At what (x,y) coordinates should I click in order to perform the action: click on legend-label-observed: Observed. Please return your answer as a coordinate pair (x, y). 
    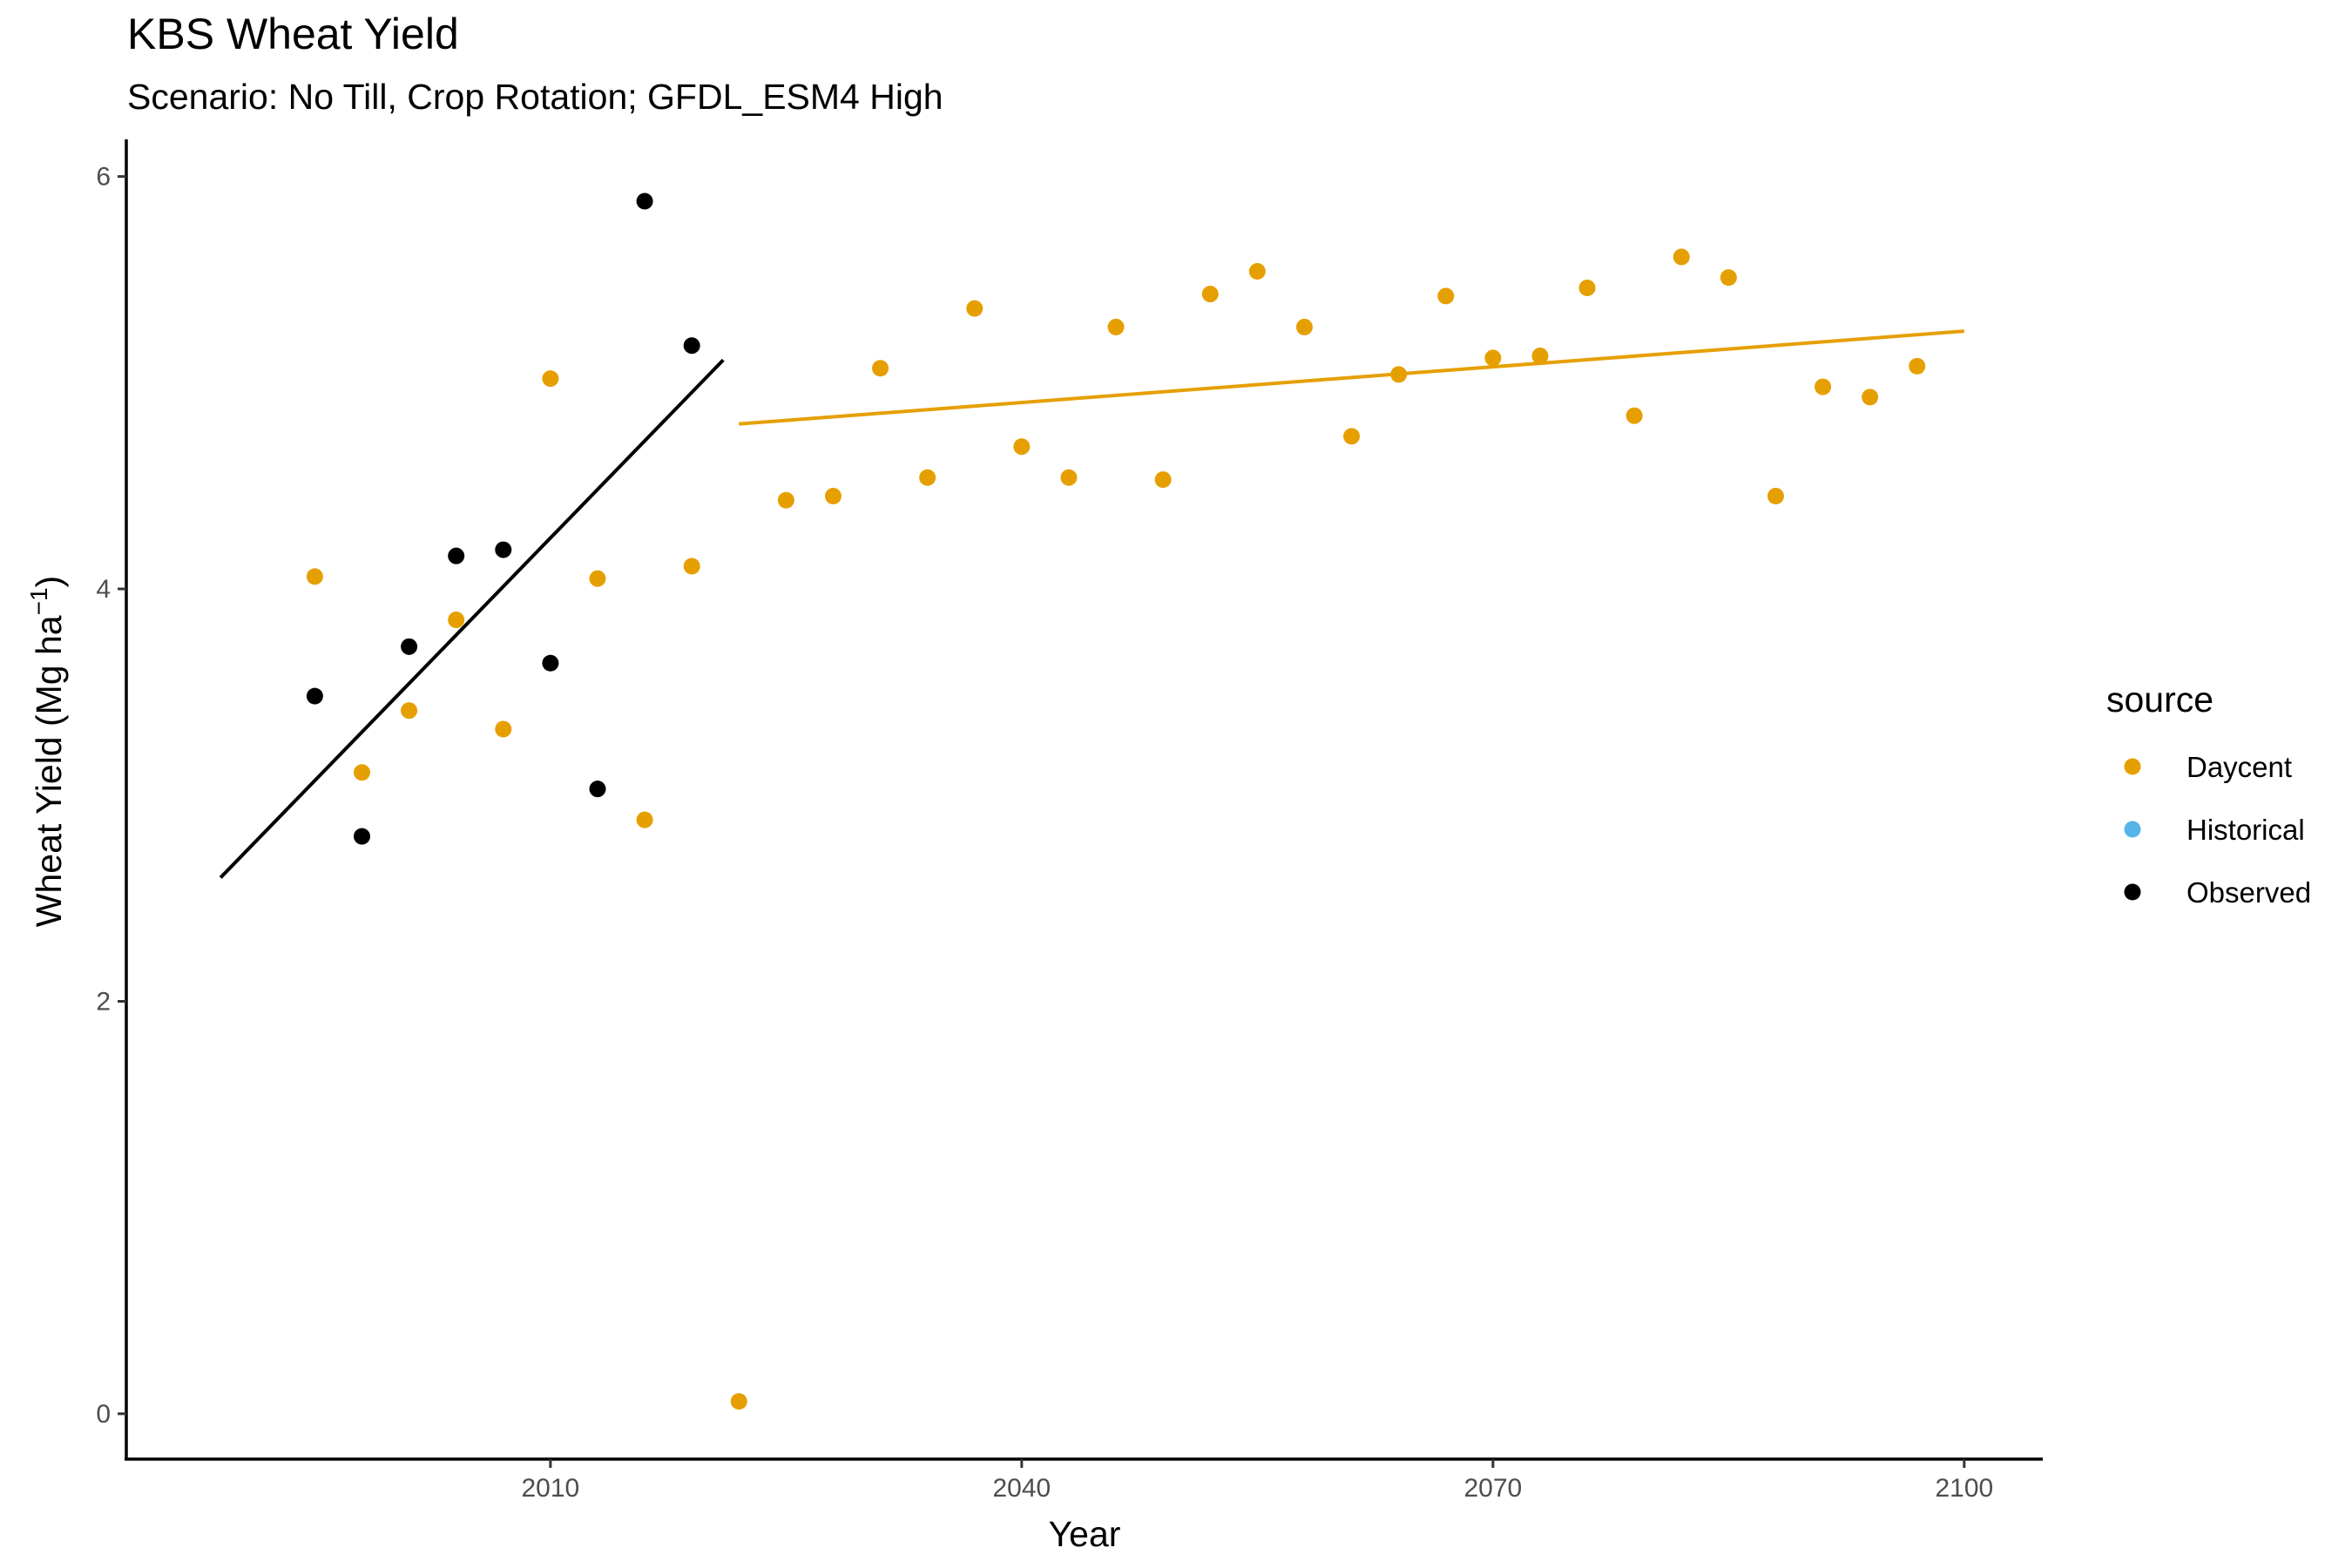
    Looking at the image, I should click on (2248, 893).